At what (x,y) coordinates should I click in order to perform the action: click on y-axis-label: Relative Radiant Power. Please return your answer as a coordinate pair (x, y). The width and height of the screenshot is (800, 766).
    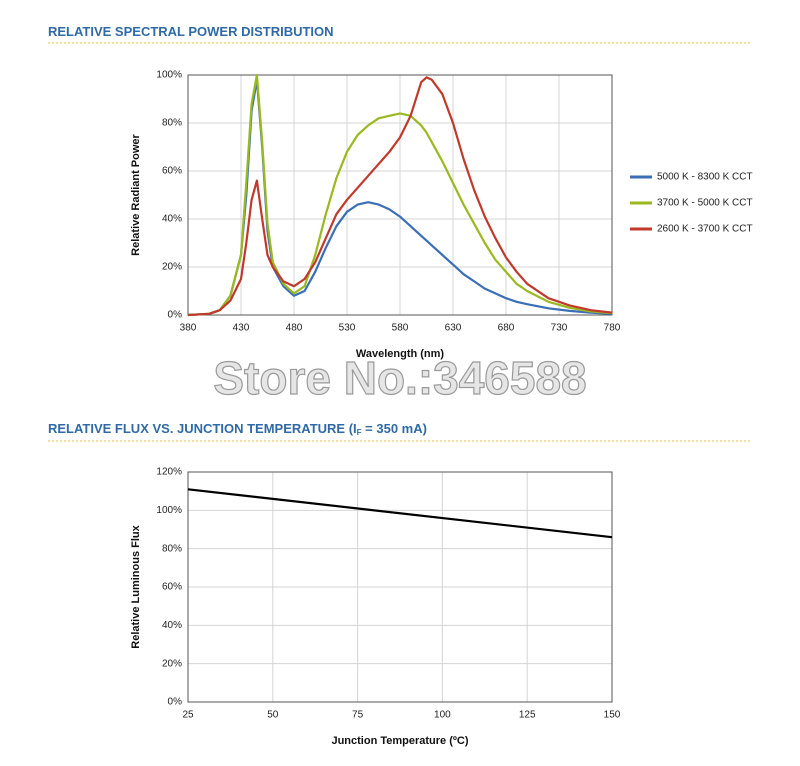
    Looking at the image, I should click on (136, 194).